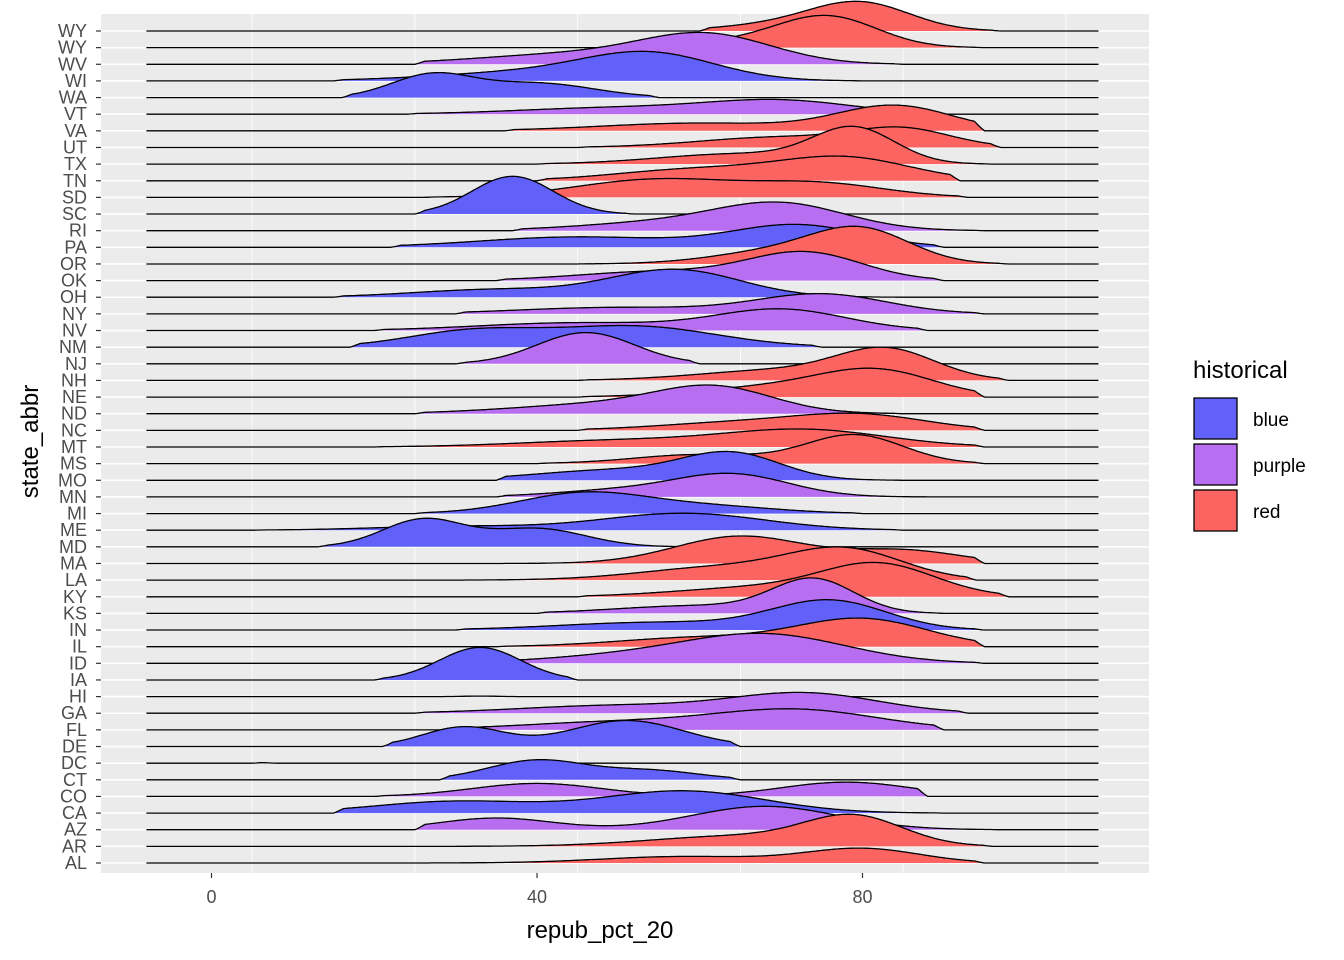 This screenshot has width=1344, height=960. What do you see at coordinates (72, 64) in the screenshot?
I see `y-tick-label-wv: WV` at bounding box center [72, 64].